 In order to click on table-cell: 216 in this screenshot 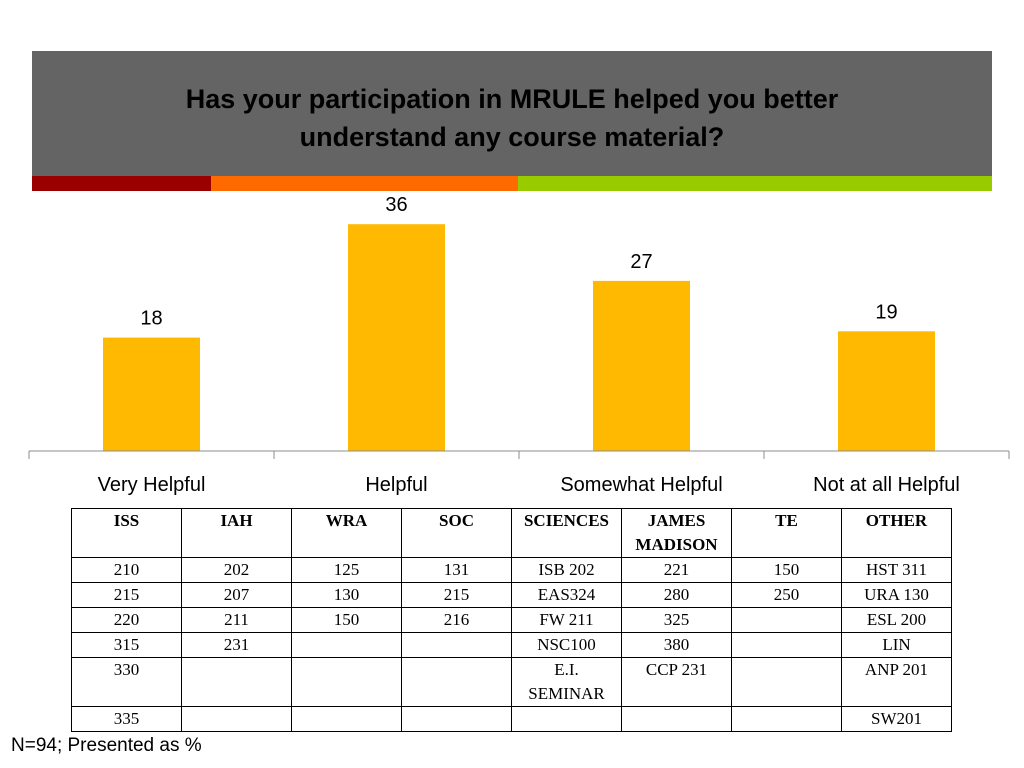, I will do `click(456, 620)`.